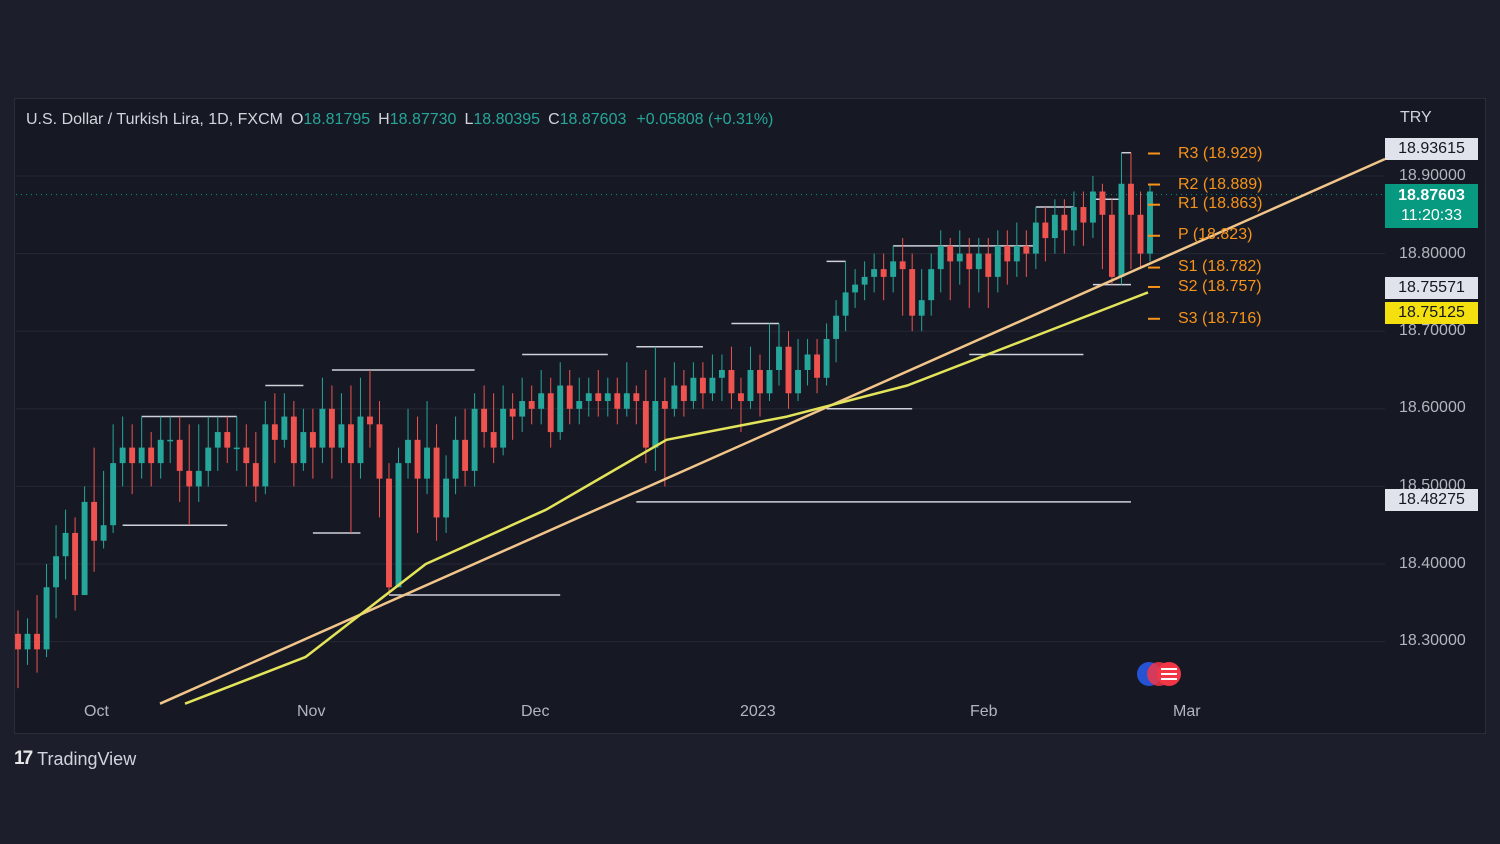 The height and width of the screenshot is (844, 1500). Describe the element at coordinates (1220, 286) in the screenshot. I see `pivot-label-s2: S2 (18.757)` at that location.